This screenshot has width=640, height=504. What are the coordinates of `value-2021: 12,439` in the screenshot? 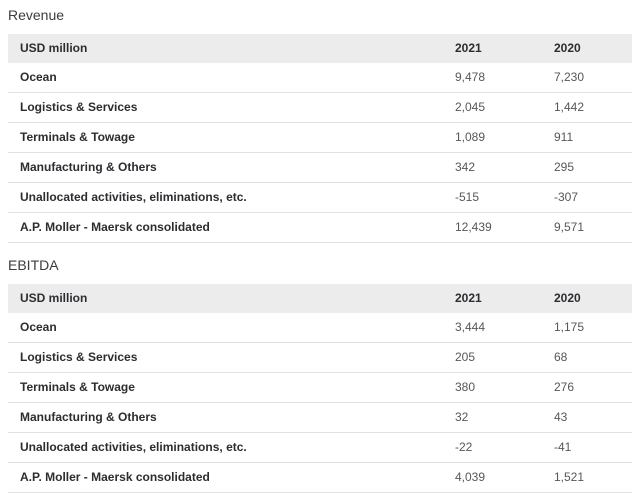 It's located at (492, 227).